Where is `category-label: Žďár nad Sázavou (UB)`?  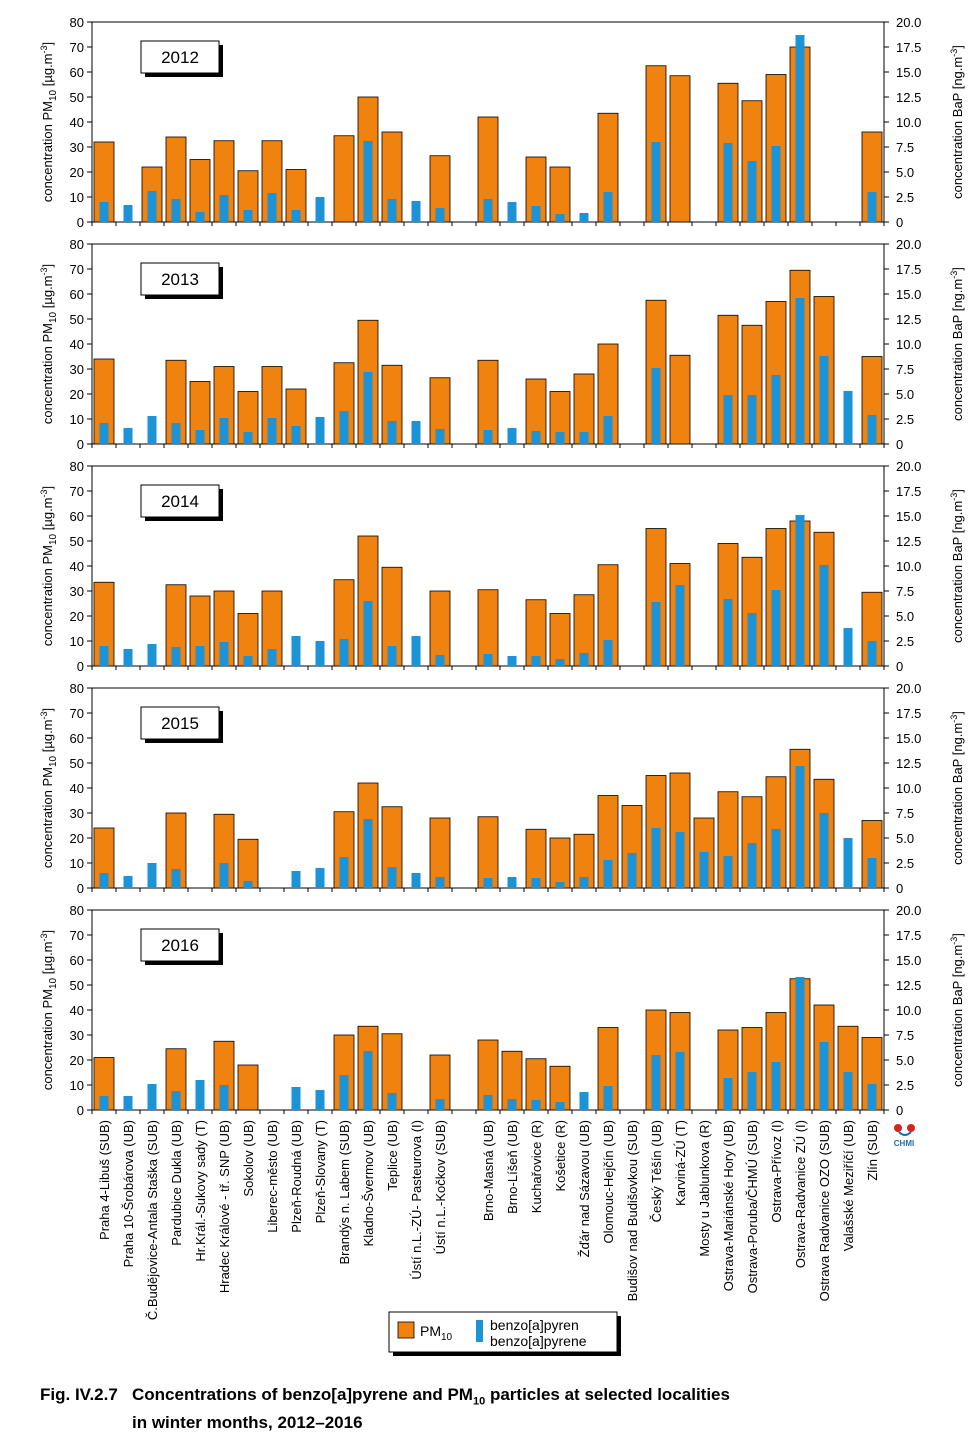
category-label: Žďár nad Sázavou (UB) is located at coordinates (584, 1188).